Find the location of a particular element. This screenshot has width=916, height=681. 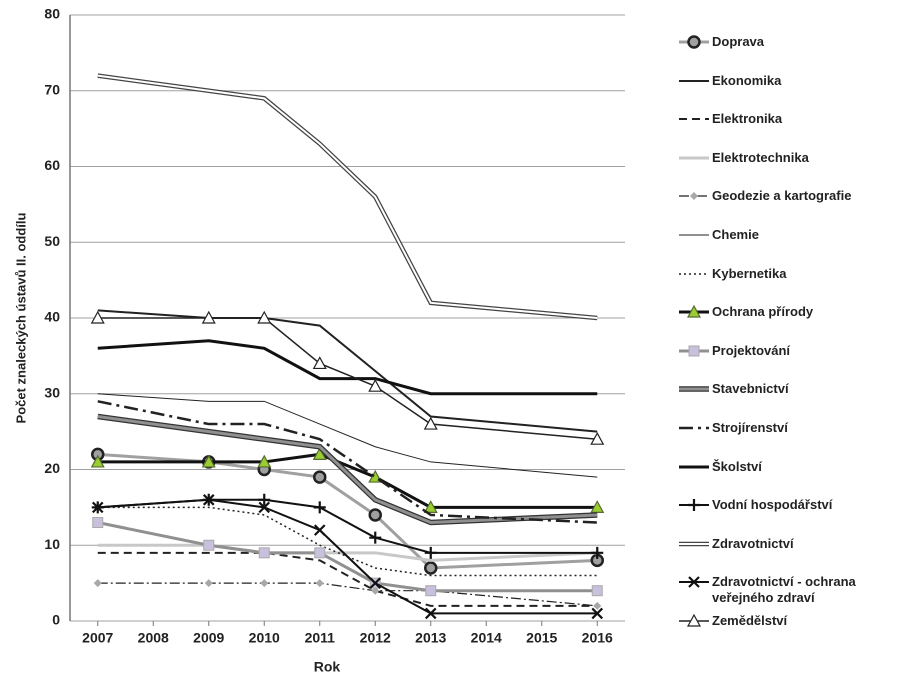

legend-label: Elektrotechnika is located at coordinates (760, 157).